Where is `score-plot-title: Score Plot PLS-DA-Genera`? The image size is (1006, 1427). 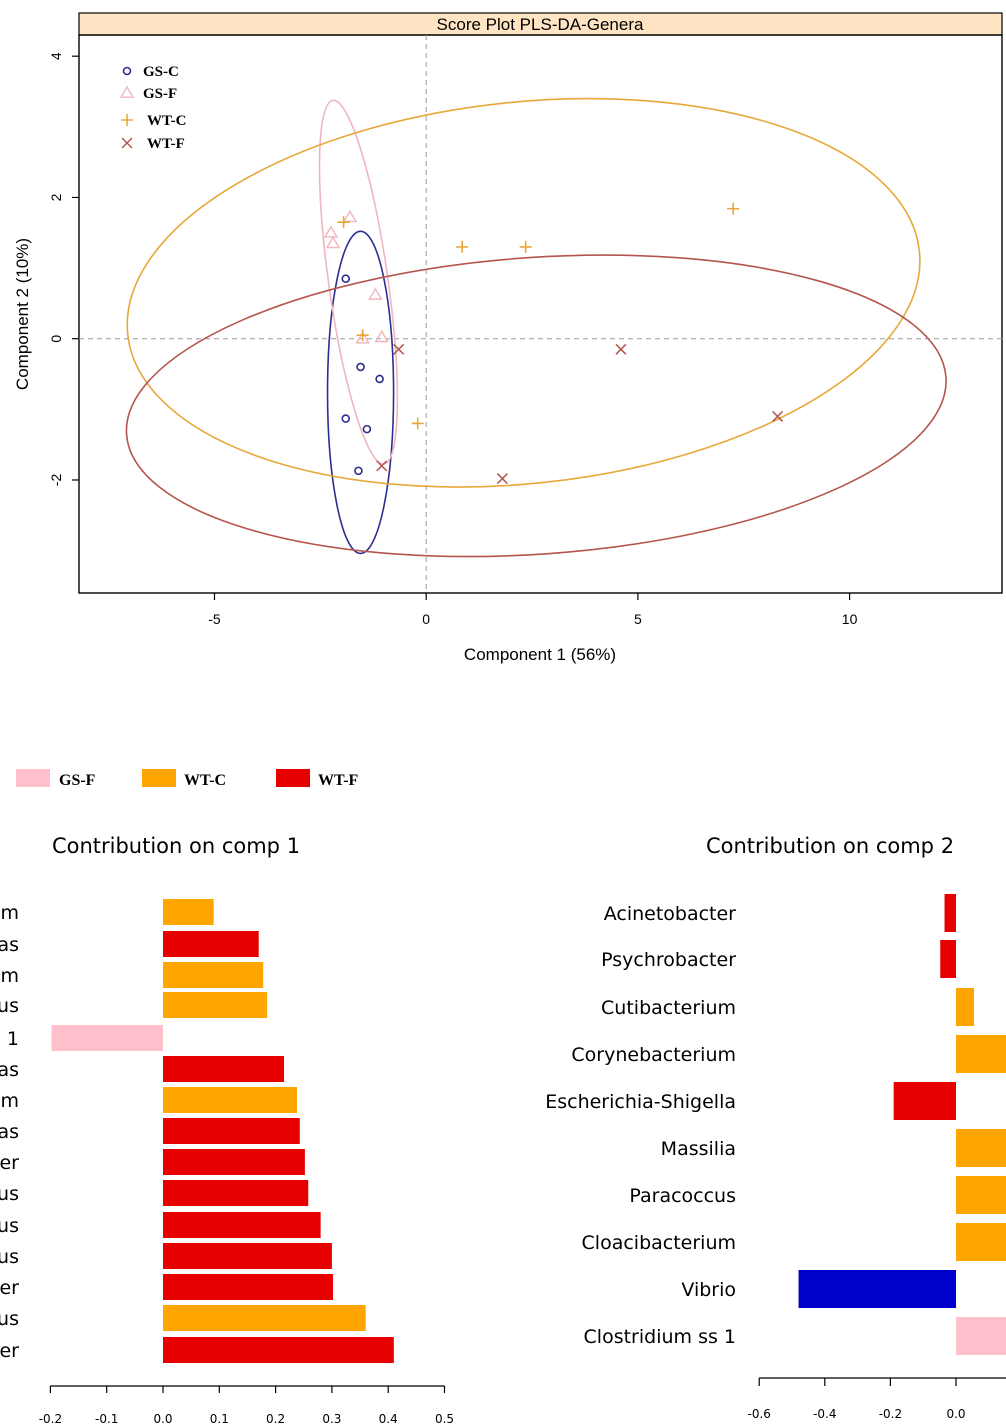 score-plot-title: Score Plot PLS-DA-Genera is located at coordinates (540, 24).